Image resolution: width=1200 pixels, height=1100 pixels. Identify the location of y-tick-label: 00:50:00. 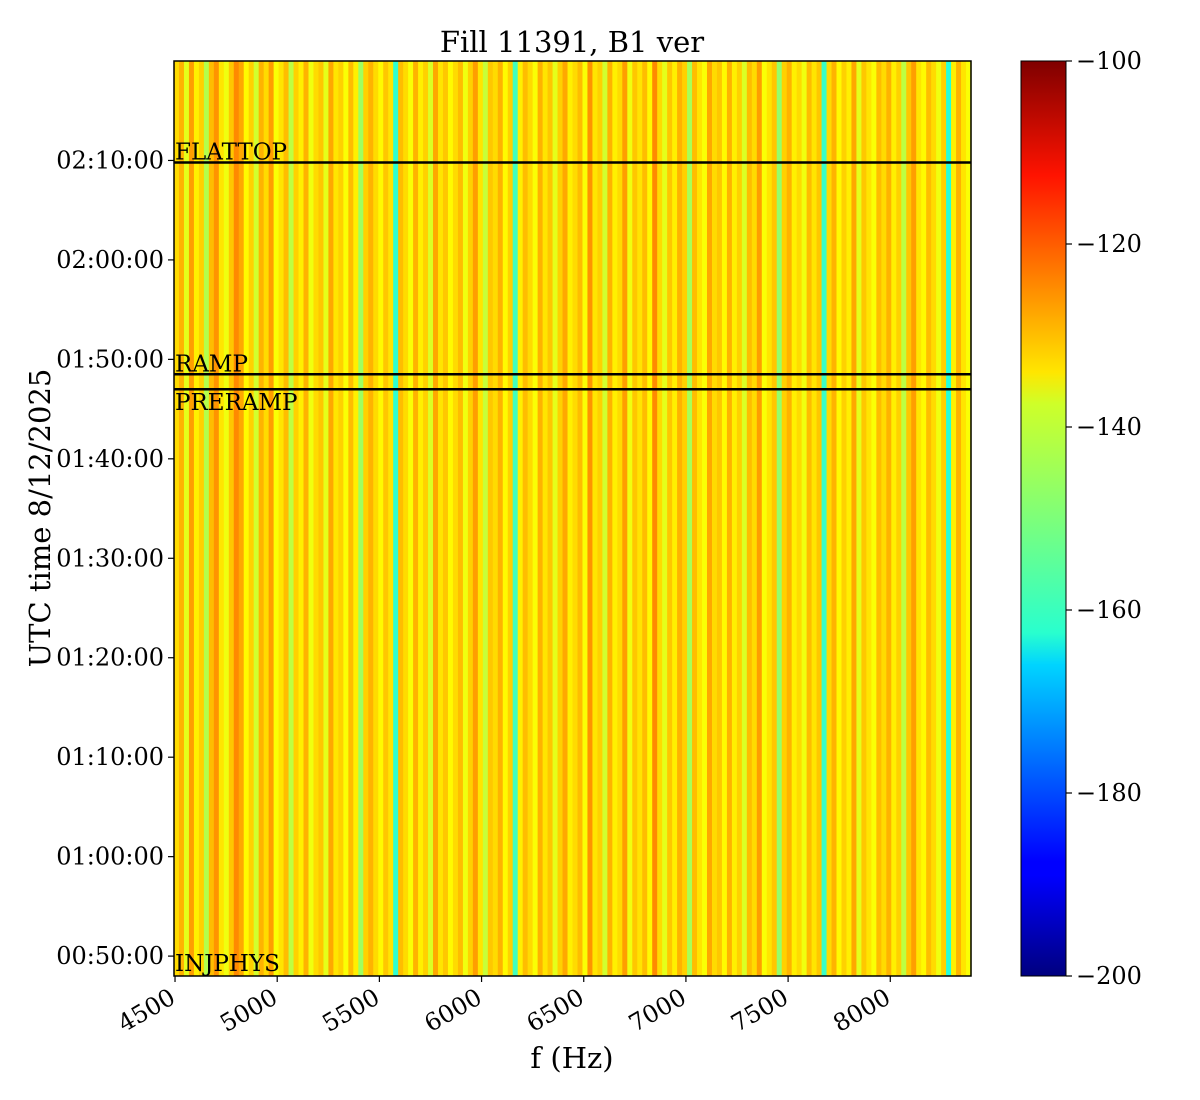
(110, 956).